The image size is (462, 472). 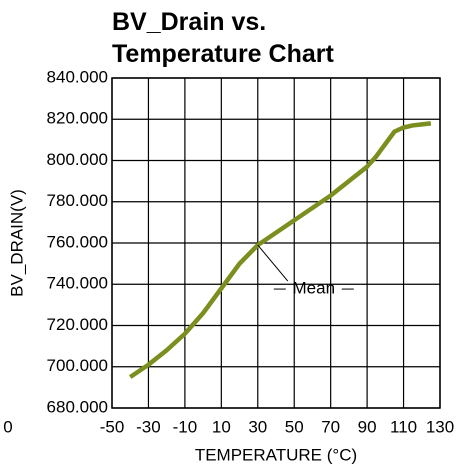 I want to click on y-tick-label: 680.000, so click(x=77, y=406).